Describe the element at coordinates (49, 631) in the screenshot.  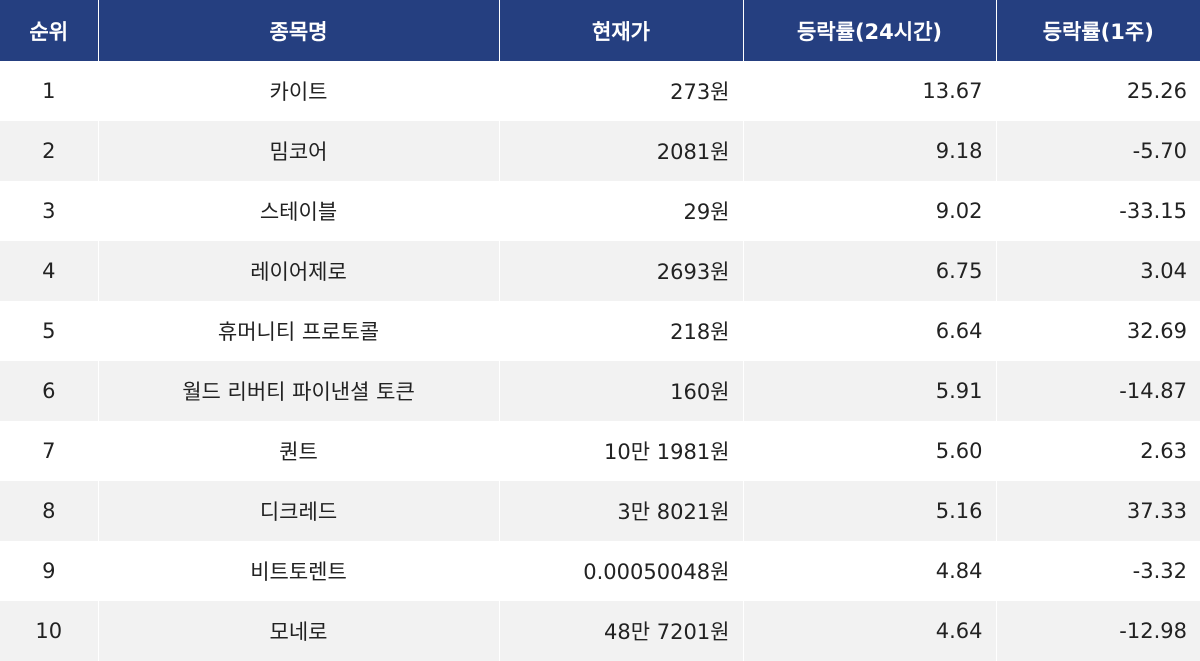
I see `rank-cell: 10` at that location.